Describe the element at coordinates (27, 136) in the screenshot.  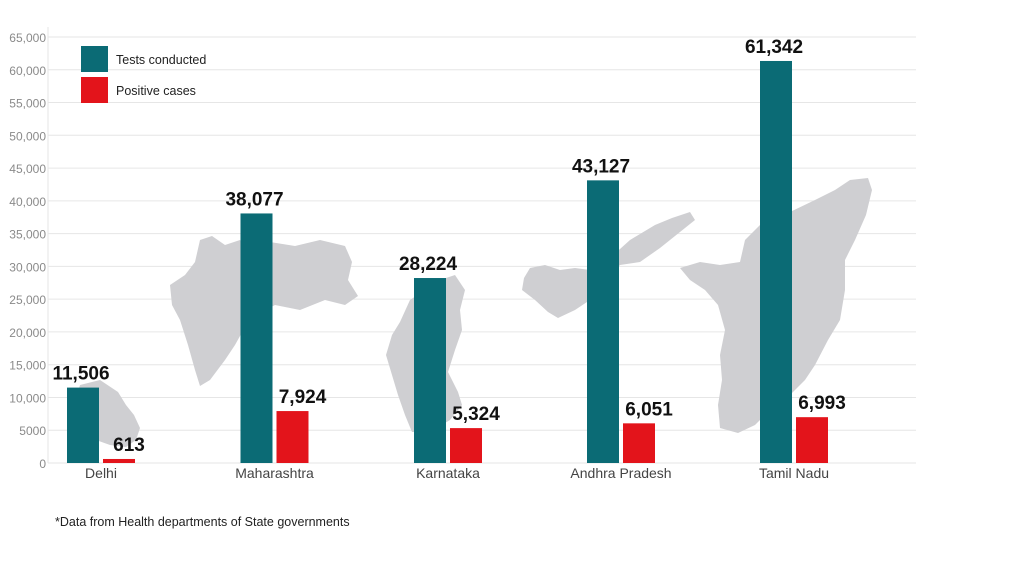
I see `y-tick-label: 50,000` at that location.